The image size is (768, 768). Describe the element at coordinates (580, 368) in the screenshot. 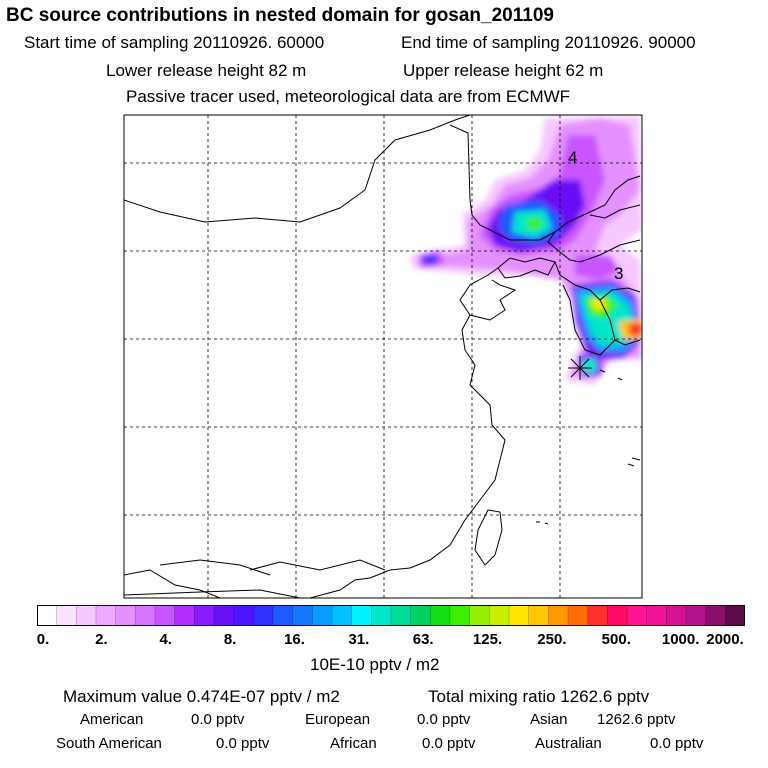

I see `receptor-star-icon` at that location.